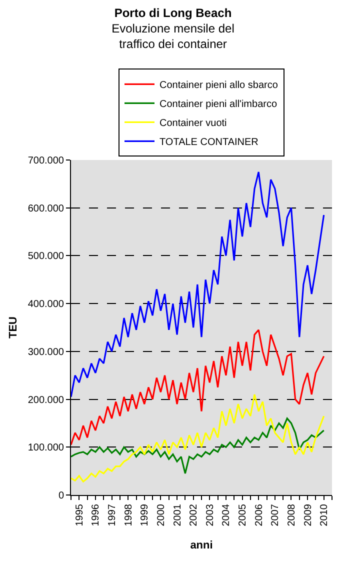 This screenshot has width=346, height=561. What do you see at coordinates (226, 515) in the screenshot?
I see `x-tick-label: 2004` at bounding box center [226, 515].